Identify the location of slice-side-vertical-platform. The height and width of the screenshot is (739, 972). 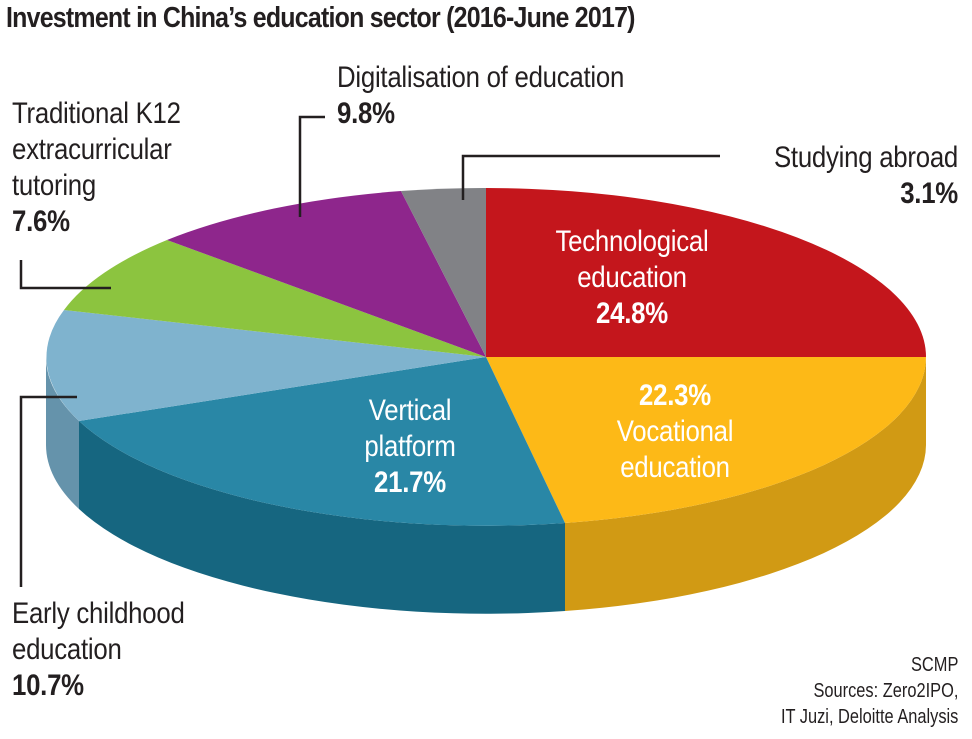
(322, 517).